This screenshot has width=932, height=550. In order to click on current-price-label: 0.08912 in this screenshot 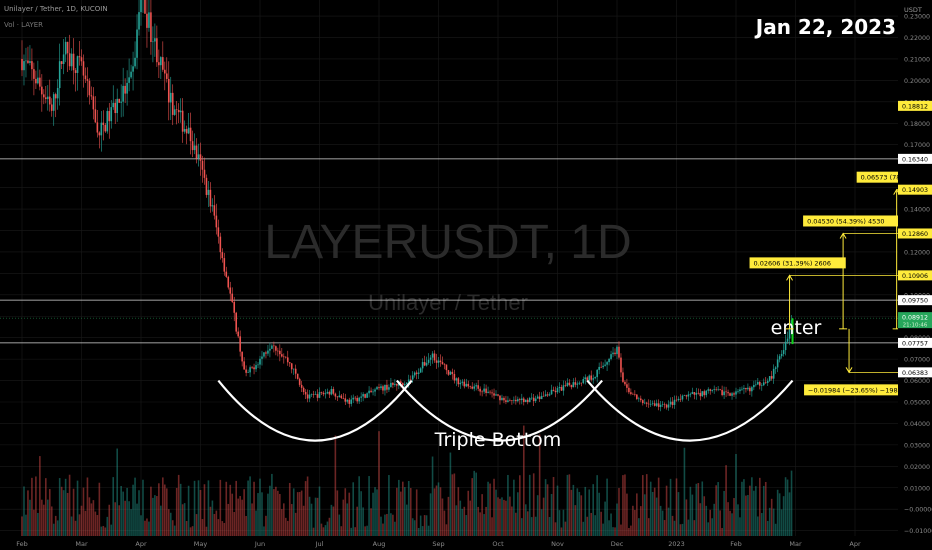, I will do `click(915, 318)`.